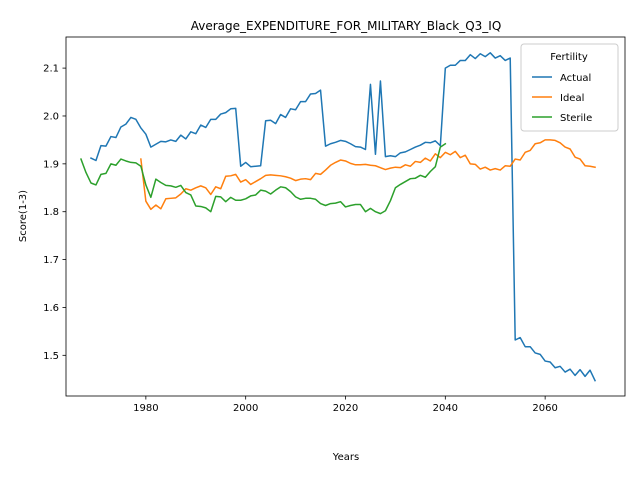 The height and width of the screenshot is (480, 640). Describe the element at coordinates (51, 308) in the screenshot. I see `y-tick-label: 1.6` at that location.